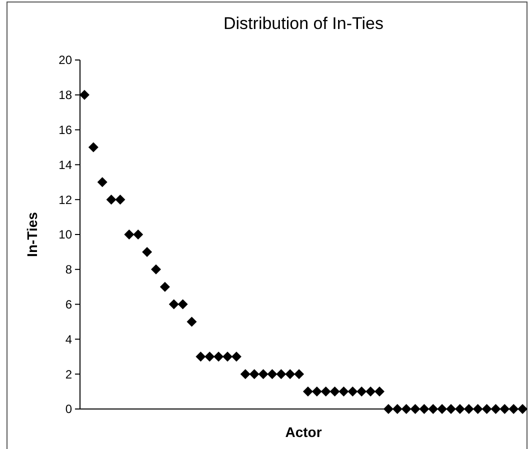 The width and height of the screenshot is (532, 449). What do you see at coordinates (65, 60) in the screenshot?
I see `y-tick-label: 20` at bounding box center [65, 60].